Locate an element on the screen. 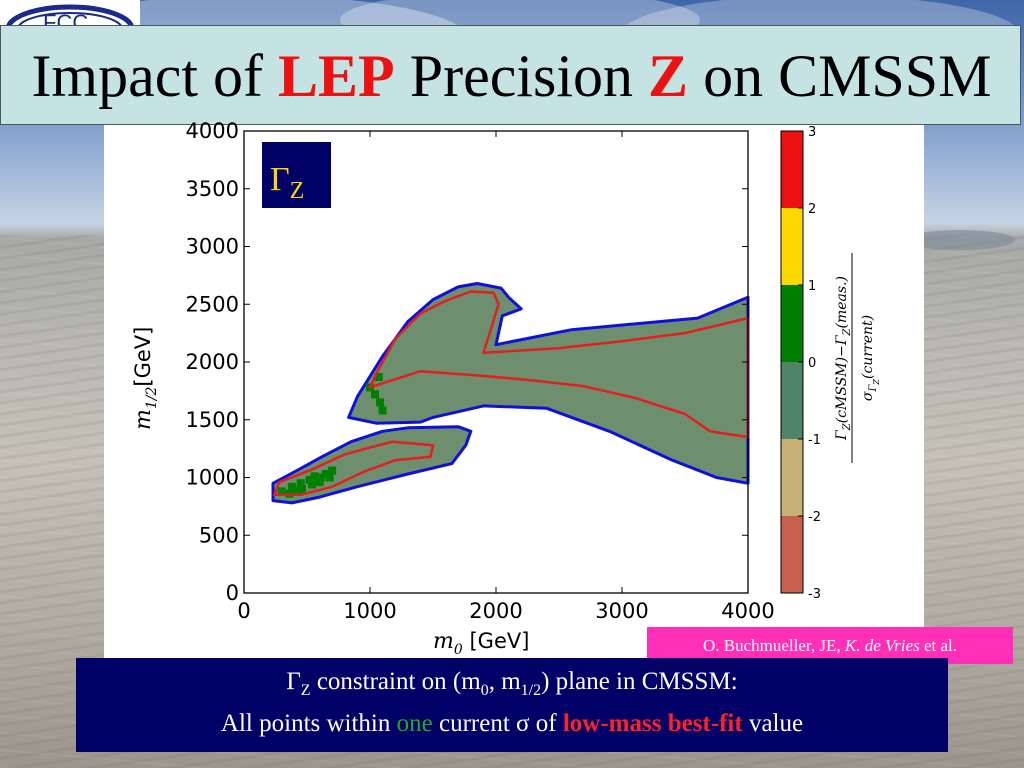 The height and width of the screenshot is (768, 1024). y-tick-label-0: 0 is located at coordinates (232, 593).